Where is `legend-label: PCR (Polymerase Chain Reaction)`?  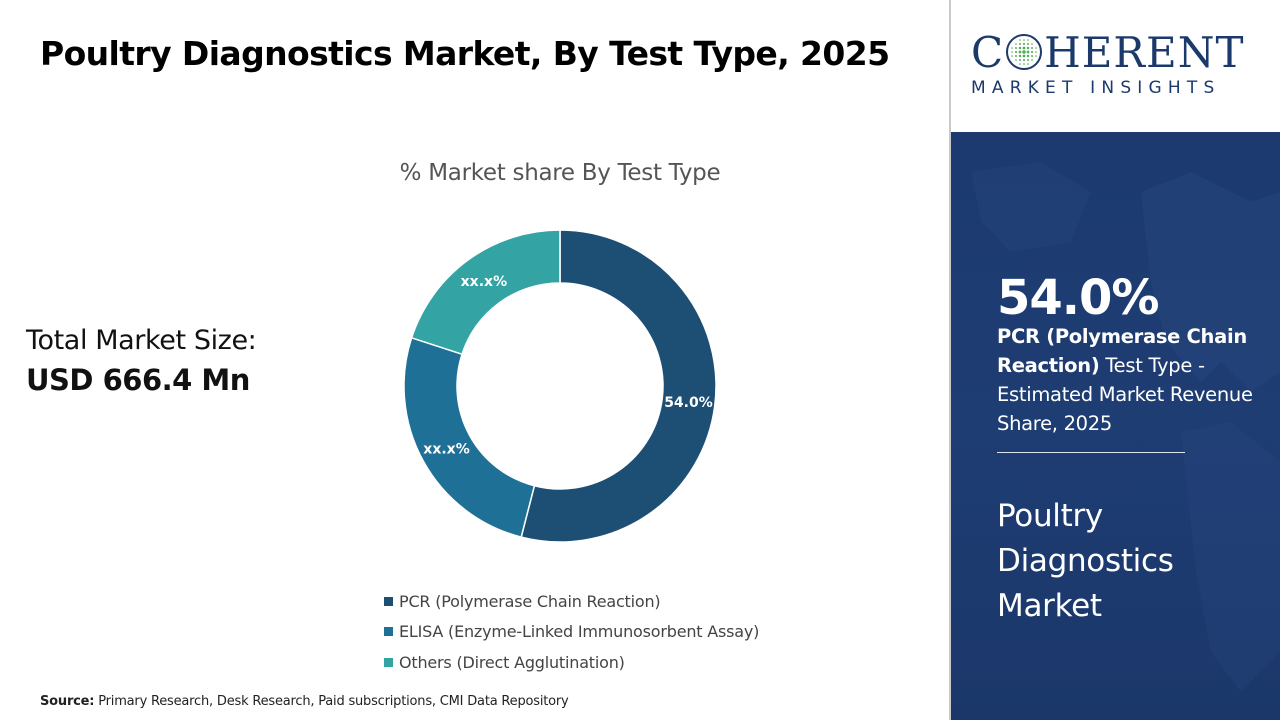 legend-label: PCR (Polymerase Chain Reaction) is located at coordinates (530, 601).